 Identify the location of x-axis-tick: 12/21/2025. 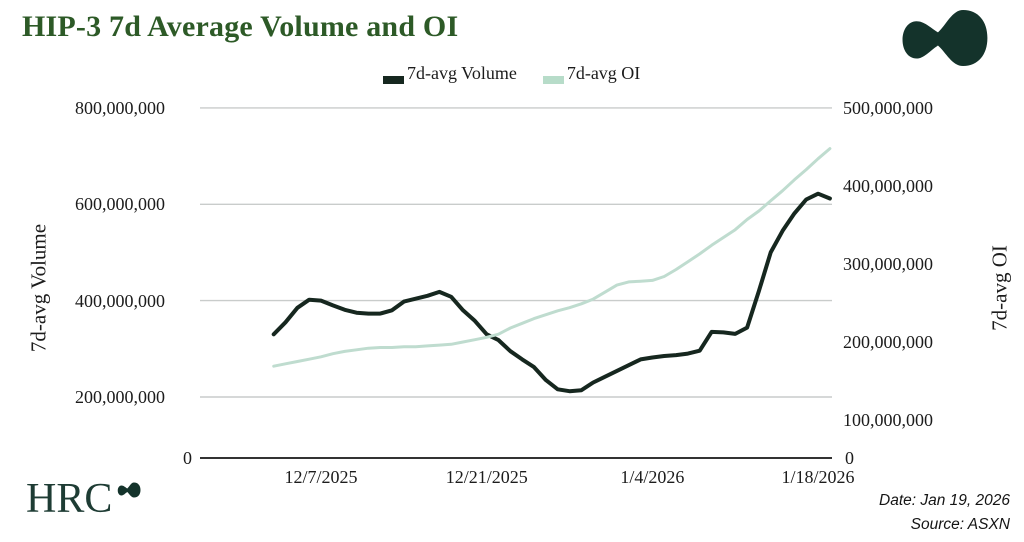
(486, 477).